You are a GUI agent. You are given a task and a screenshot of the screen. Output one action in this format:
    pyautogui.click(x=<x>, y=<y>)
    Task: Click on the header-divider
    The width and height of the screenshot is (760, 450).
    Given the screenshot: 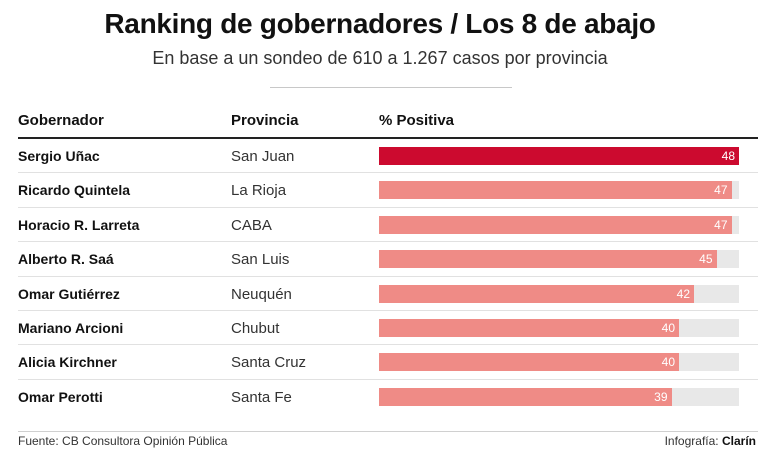 What is the action you would take?
    pyautogui.click(x=388, y=138)
    